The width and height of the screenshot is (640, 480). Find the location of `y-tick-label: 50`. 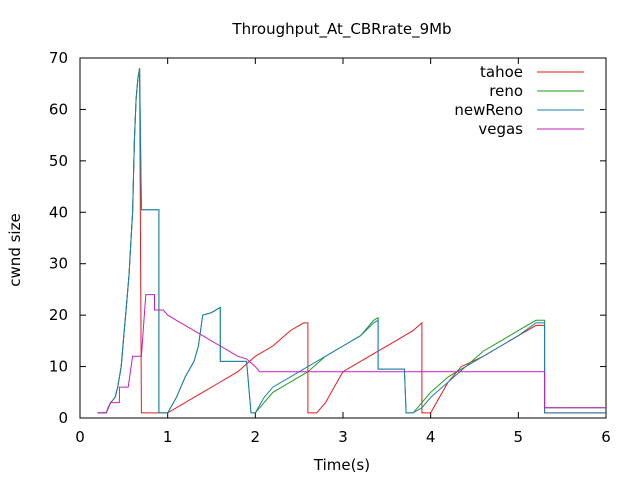

y-tick-label: 50 is located at coordinates (58, 161).